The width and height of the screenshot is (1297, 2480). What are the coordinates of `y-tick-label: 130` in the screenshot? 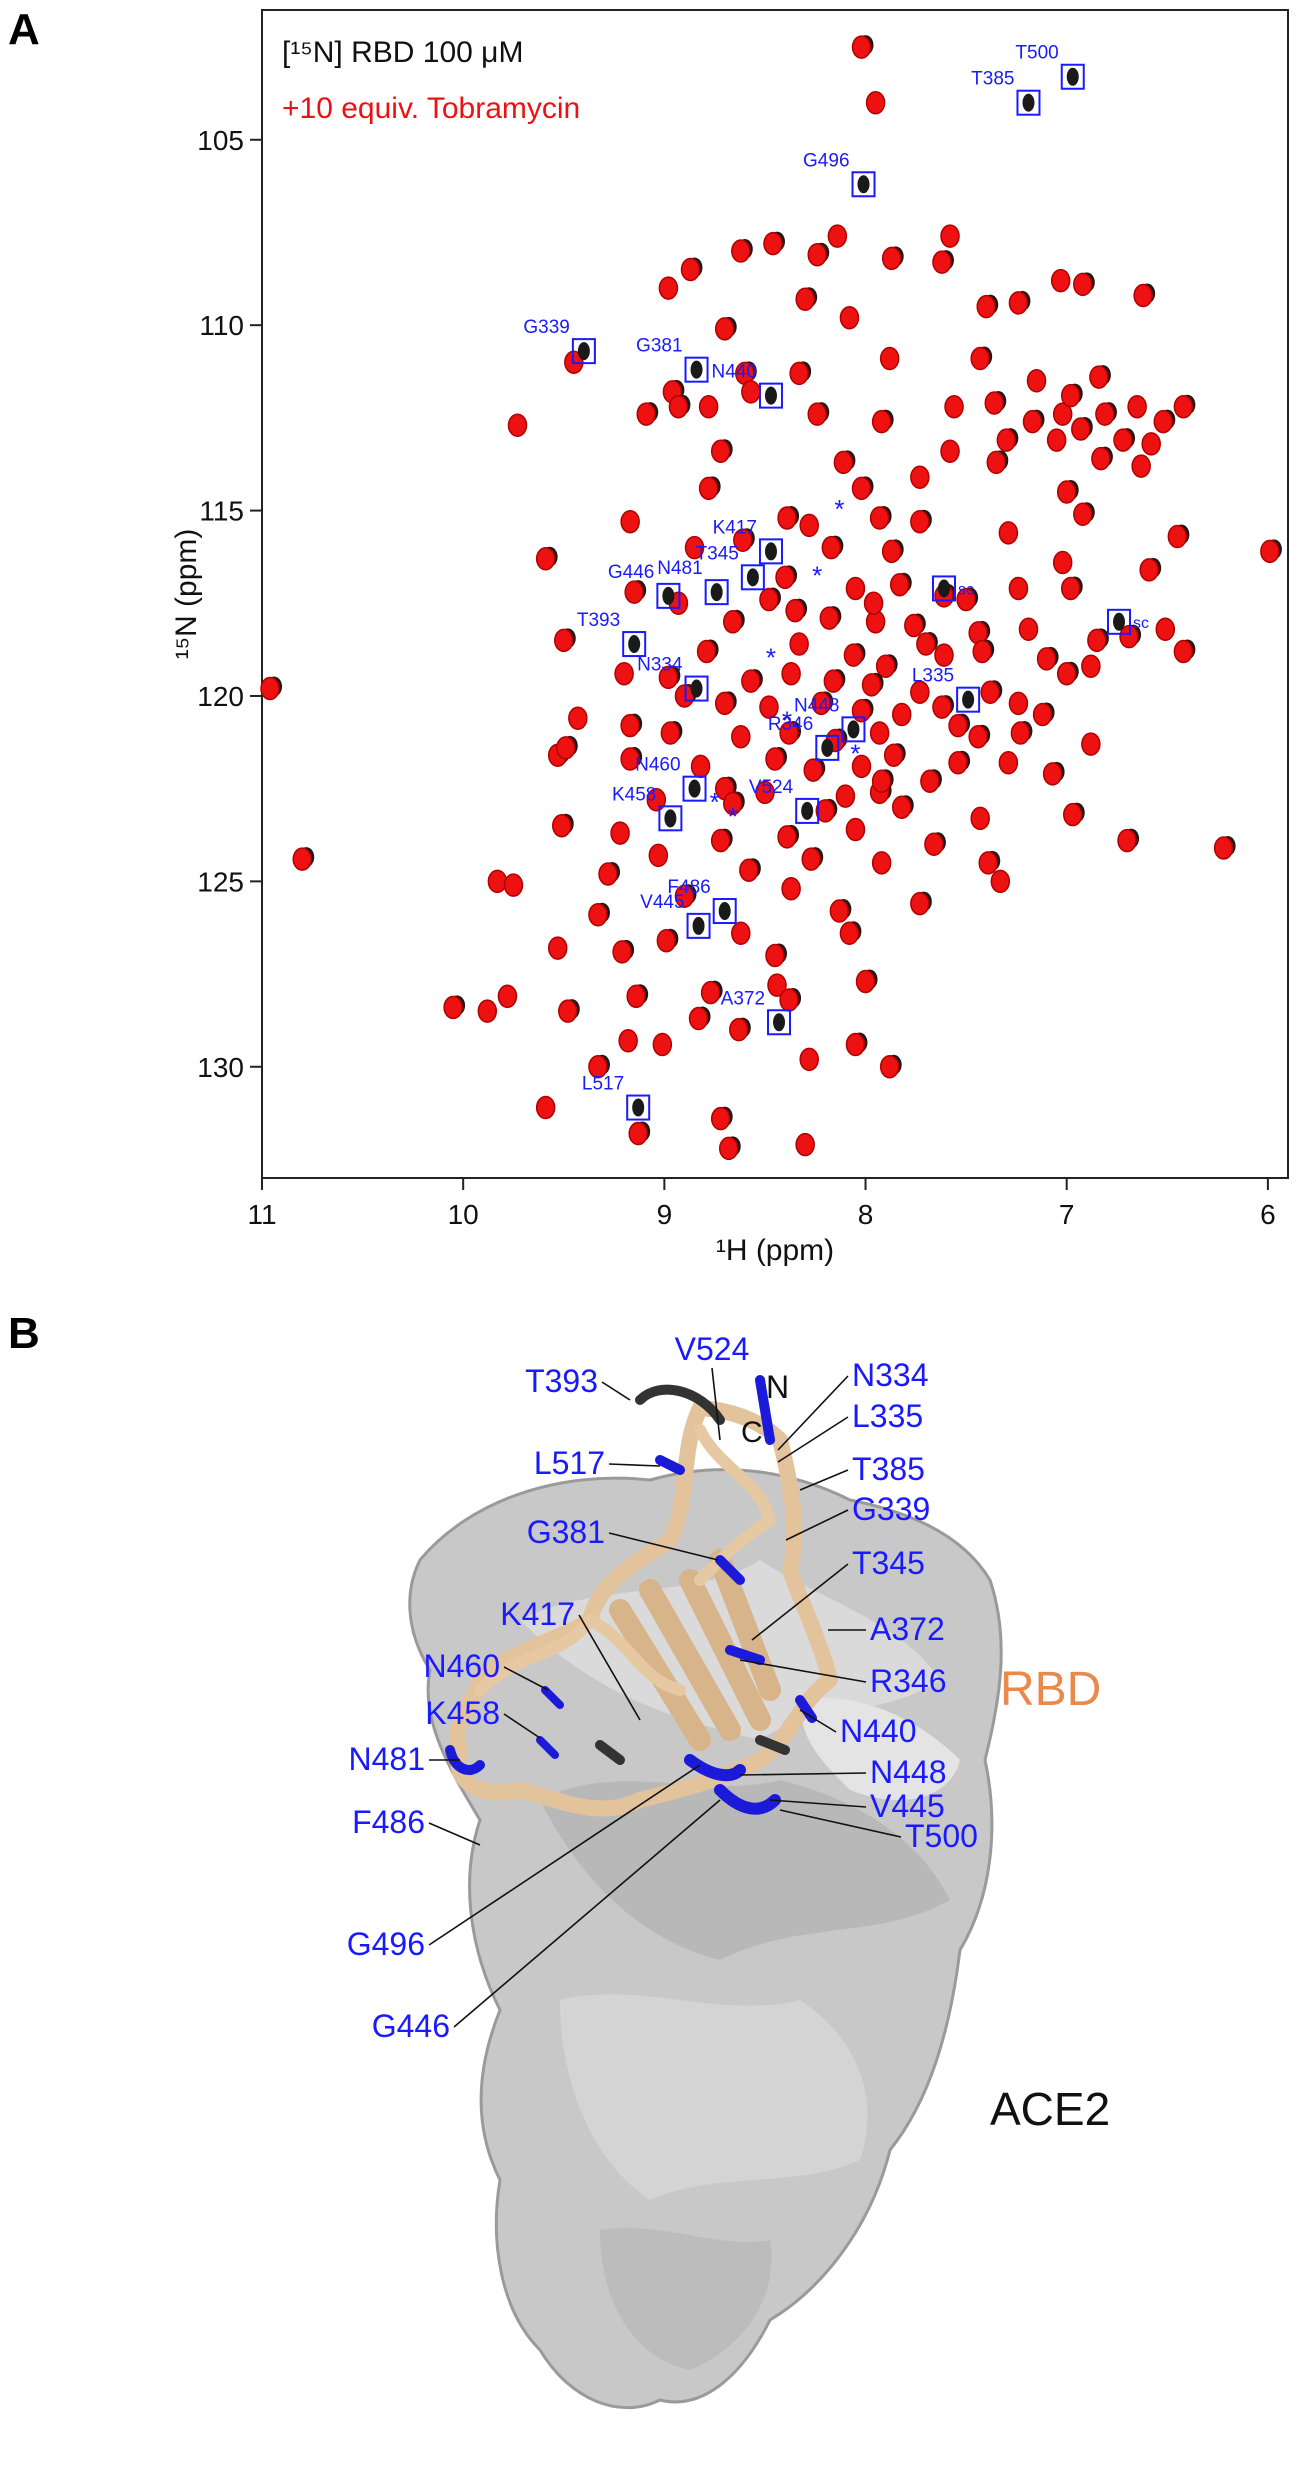 It's located at (220, 1067).